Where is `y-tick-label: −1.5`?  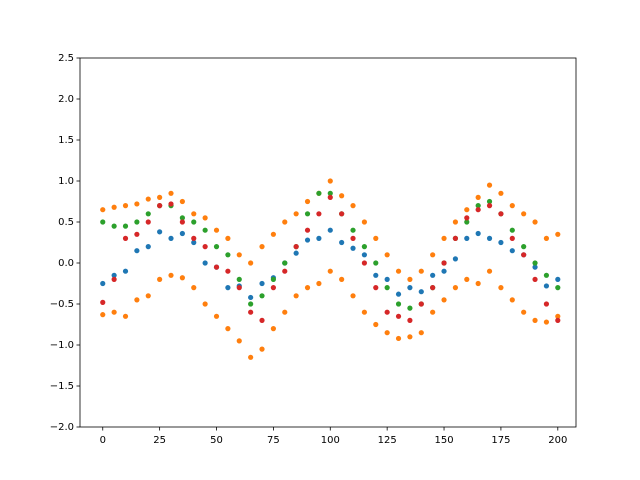 y-tick-label: −1.5 is located at coordinates (62, 386).